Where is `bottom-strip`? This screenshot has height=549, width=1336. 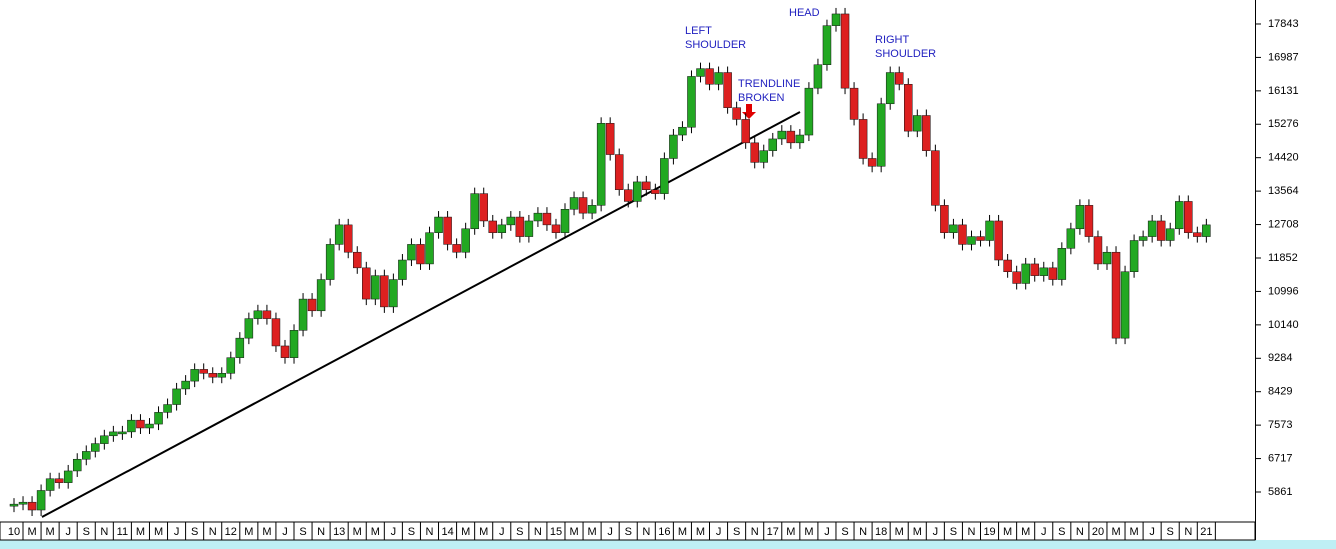 bottom-strip is located at coordinates (668, 544).